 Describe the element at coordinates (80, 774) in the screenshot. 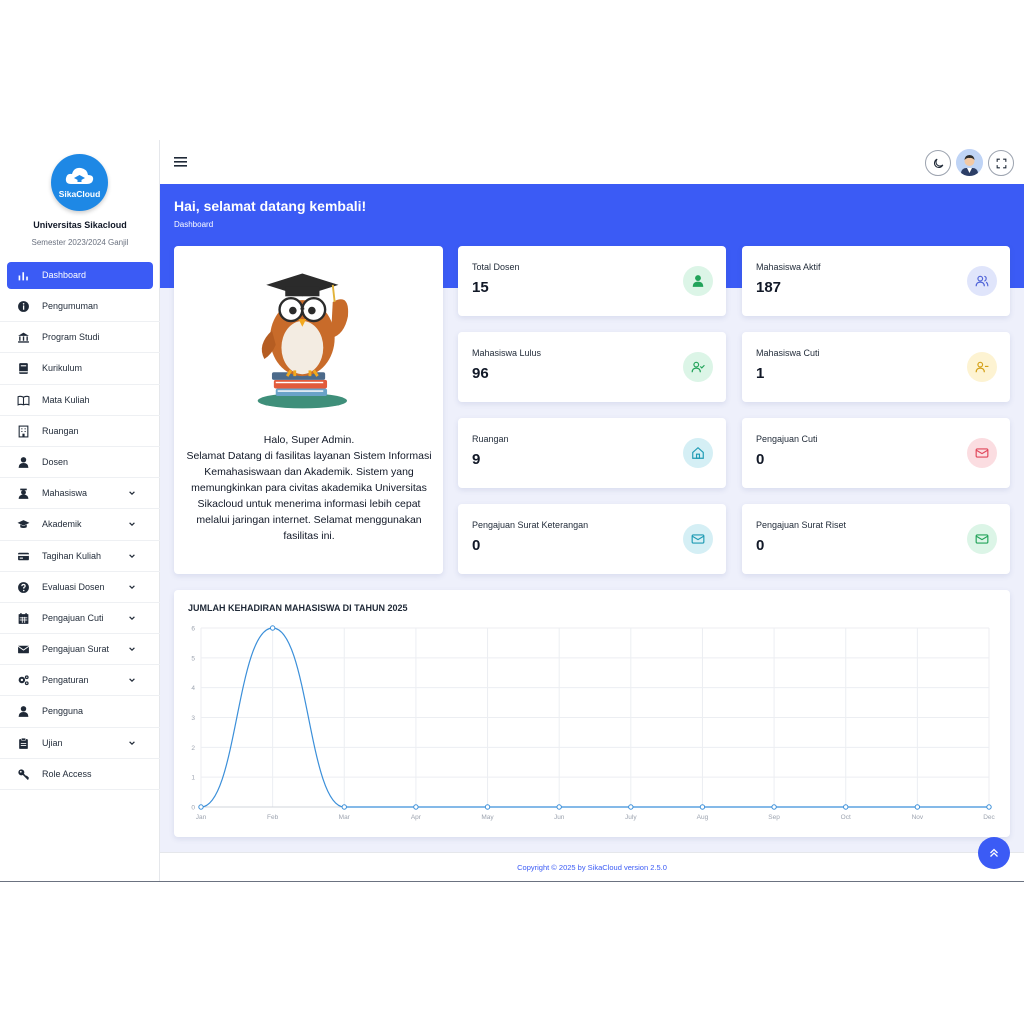

I see `sidebar-item-role-access: Role Access` at that location.